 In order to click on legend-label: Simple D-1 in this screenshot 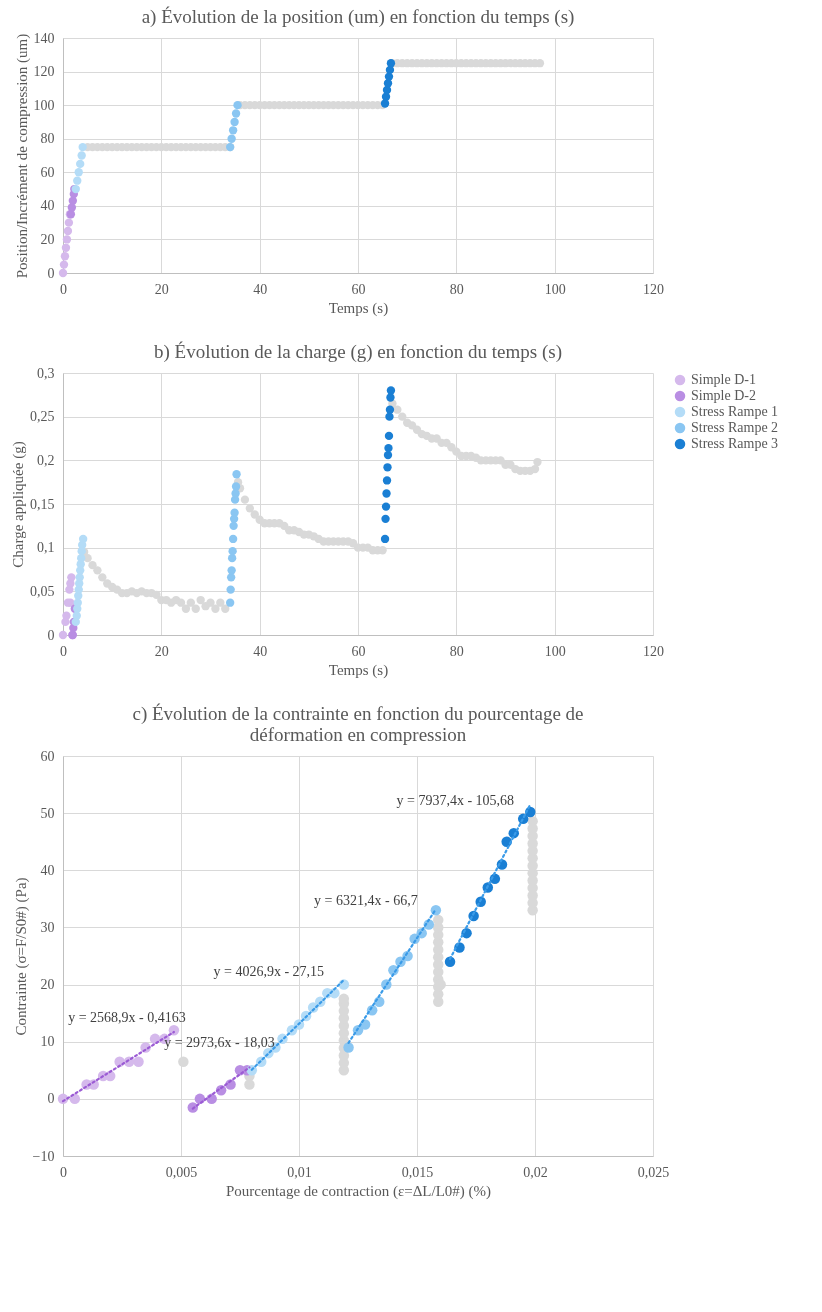, I will do `click(723, 379)`.